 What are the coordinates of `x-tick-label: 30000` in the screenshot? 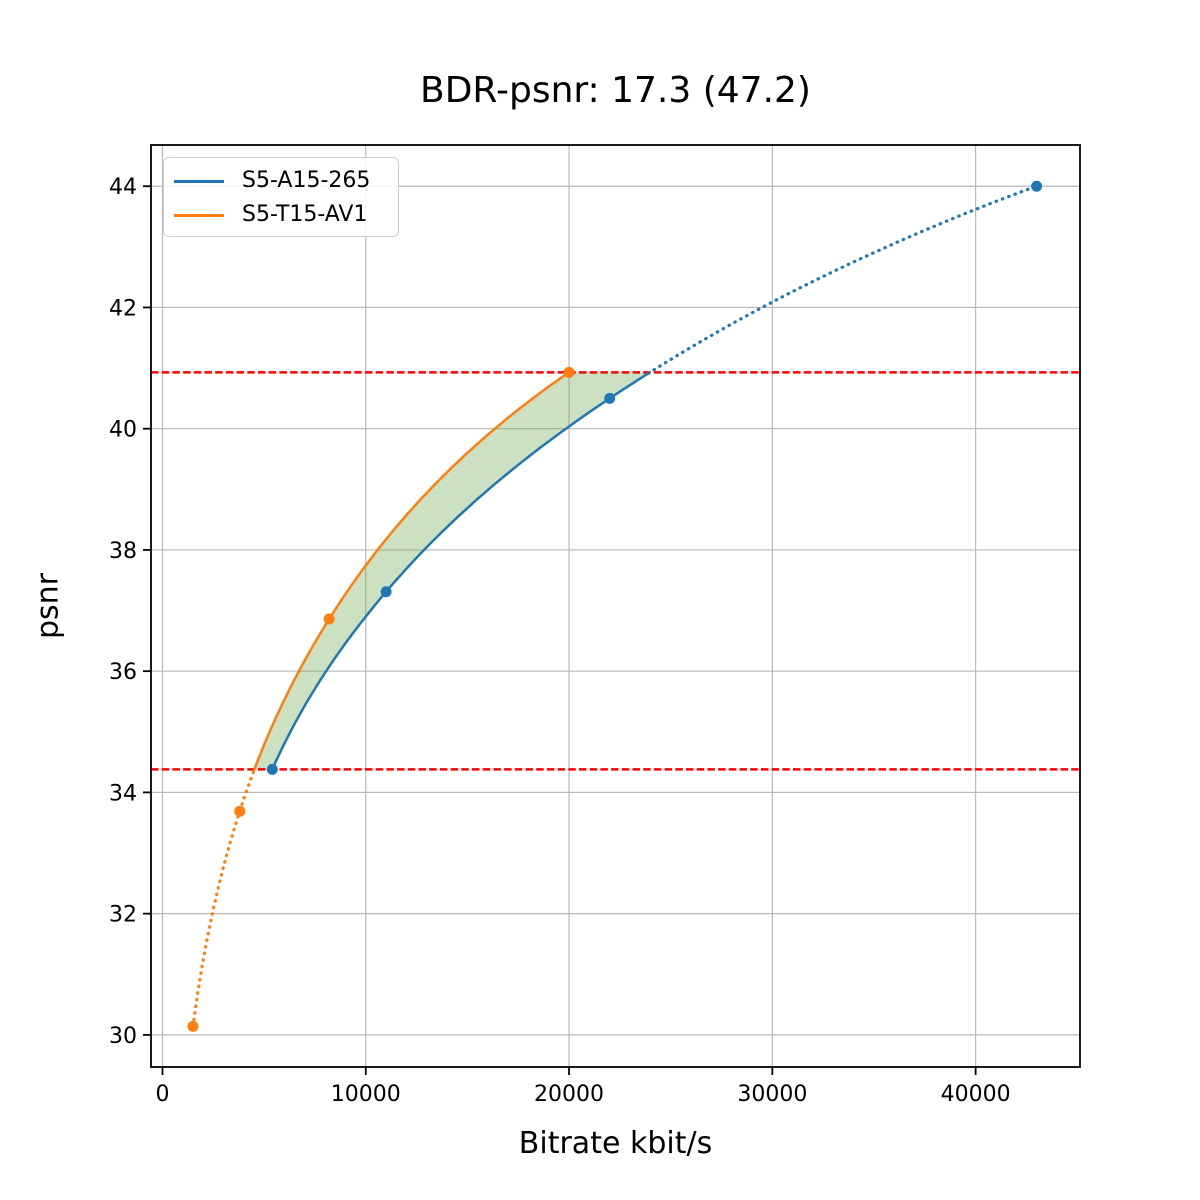 It's located at (772, 1094).